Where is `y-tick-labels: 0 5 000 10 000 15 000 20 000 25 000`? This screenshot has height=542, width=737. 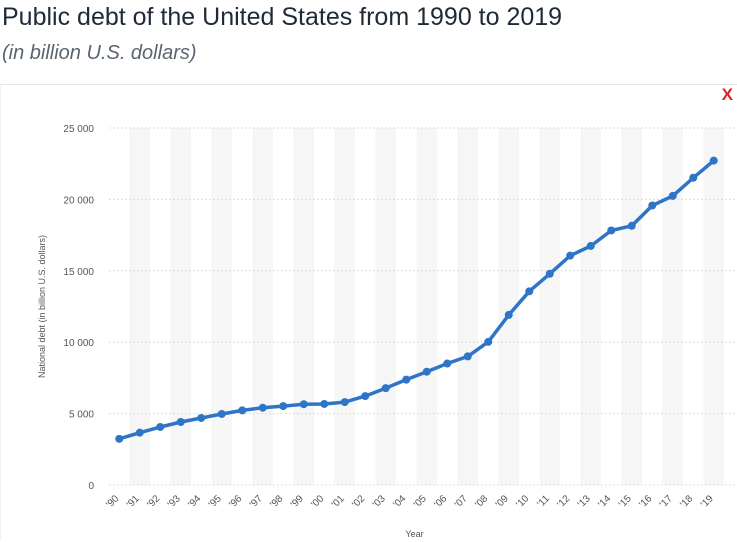
y-tick-labels: 0 5 000 10 000 15 000 20 000 25 000 is located at coordinates (78, 308).